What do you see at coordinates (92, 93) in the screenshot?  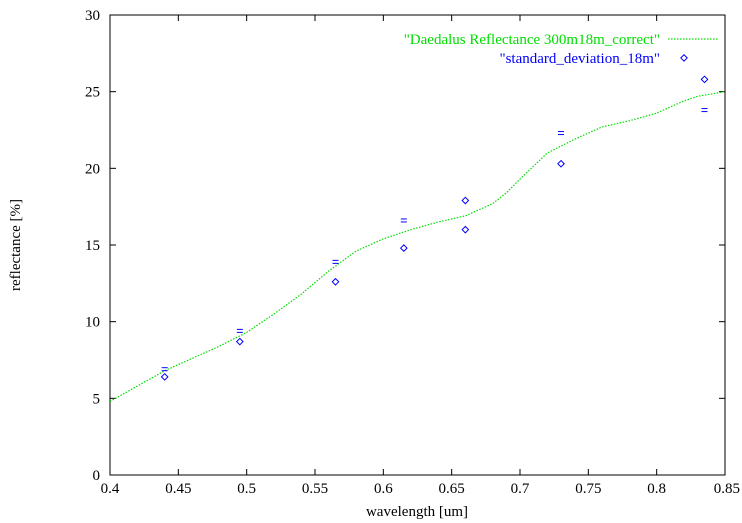 I see `y-tick-label: 25` at bounding box center [92, 93].